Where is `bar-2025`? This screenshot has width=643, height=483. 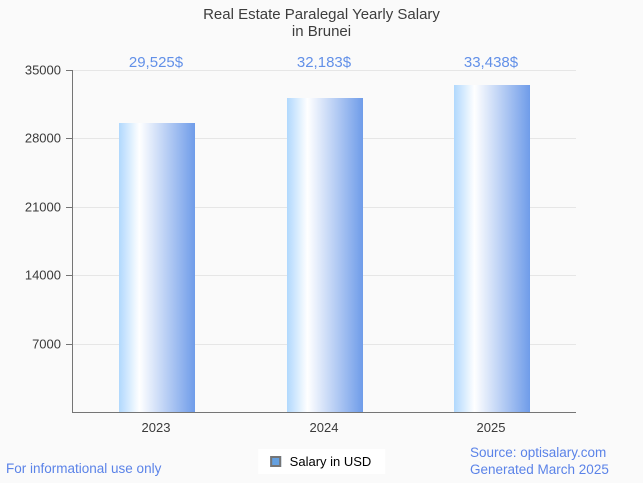
bar-2025 is located at coordinates (492, 248).